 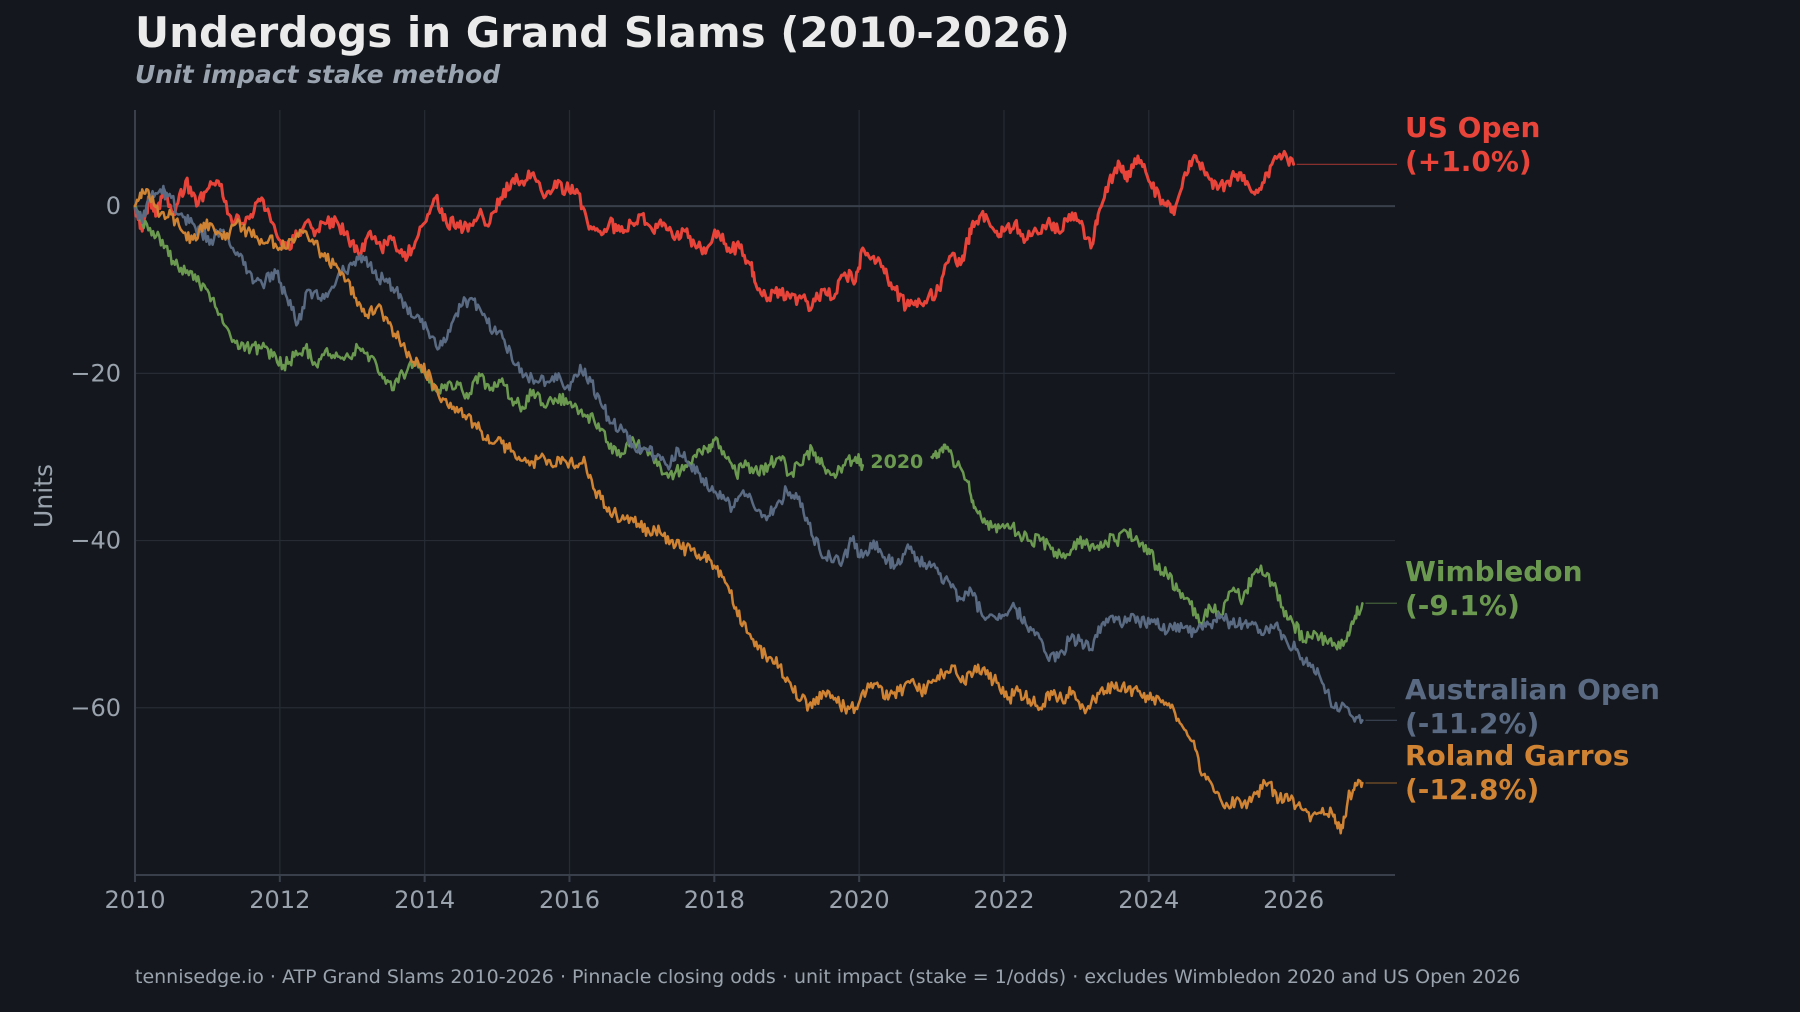 I want to click on x-tick-label: 2016, so click(x=569, y=900).